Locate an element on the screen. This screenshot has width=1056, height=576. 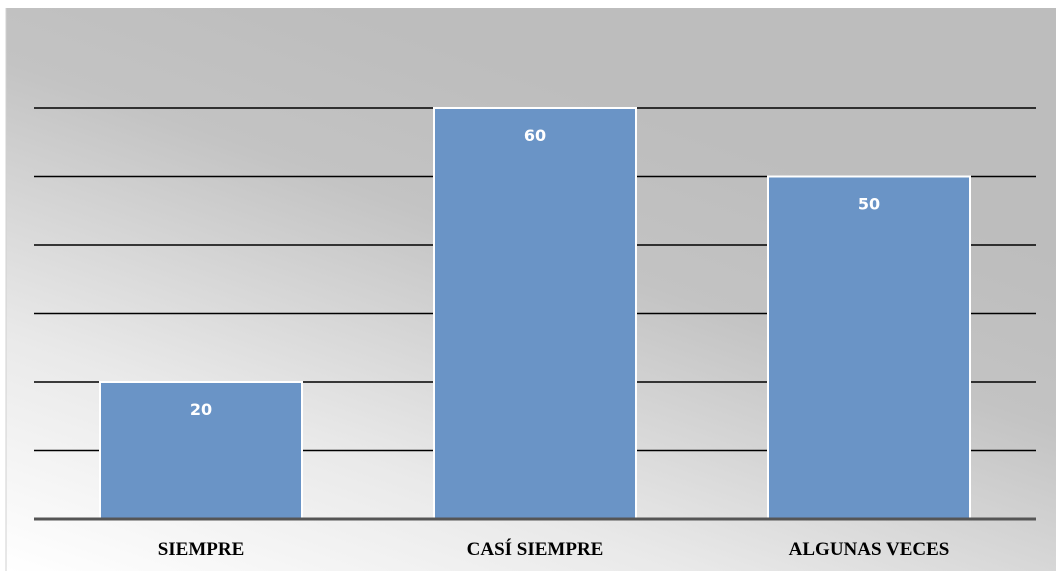
x-tick-label: SIEMPRE is located at coordinates (201, 549).